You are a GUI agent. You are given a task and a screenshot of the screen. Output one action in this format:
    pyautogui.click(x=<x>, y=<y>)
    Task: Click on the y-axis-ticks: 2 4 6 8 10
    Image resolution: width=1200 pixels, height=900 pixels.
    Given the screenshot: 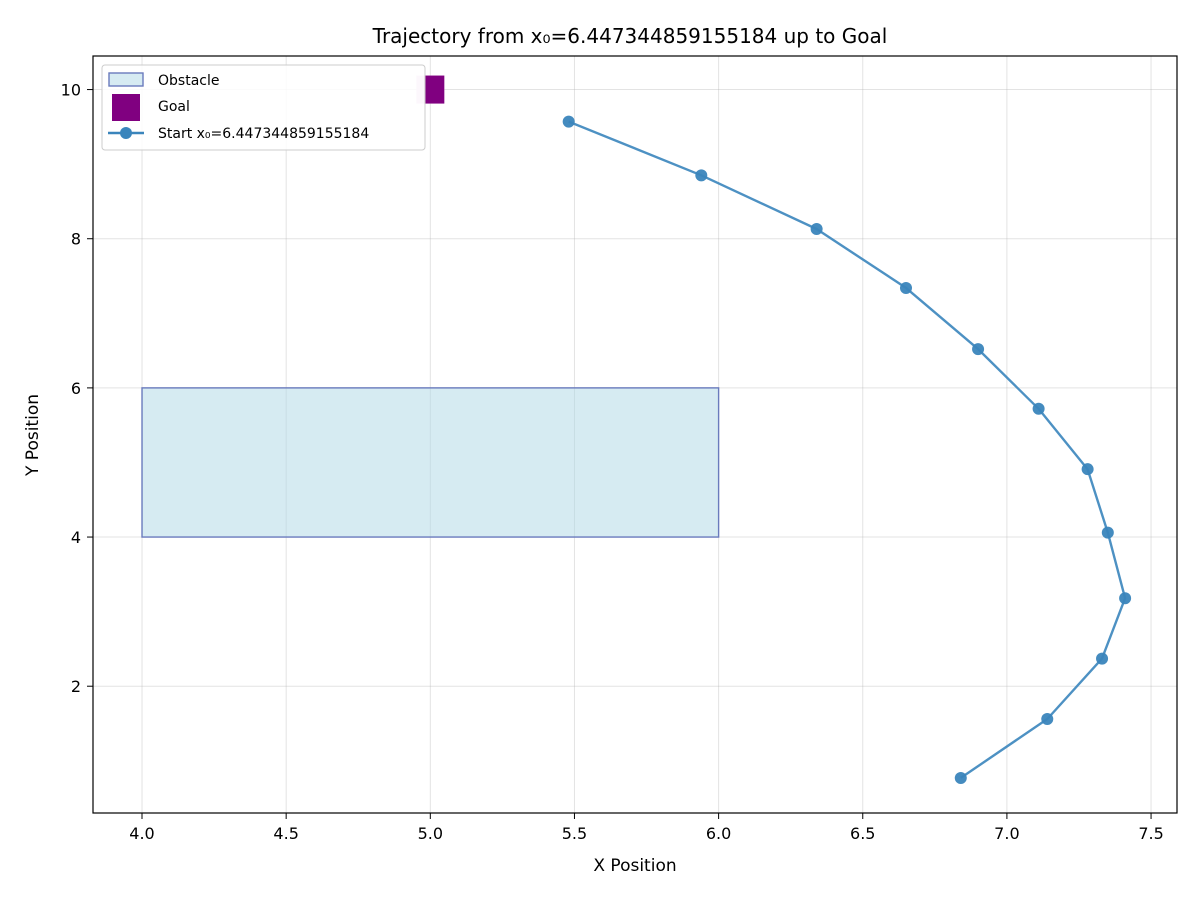 What is the action you would take?
    pyautogui.click(x=77, y=388)
    